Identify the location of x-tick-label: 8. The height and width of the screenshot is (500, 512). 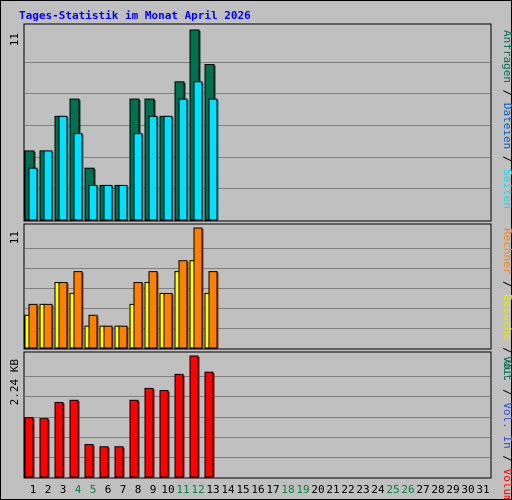
(138, 489).